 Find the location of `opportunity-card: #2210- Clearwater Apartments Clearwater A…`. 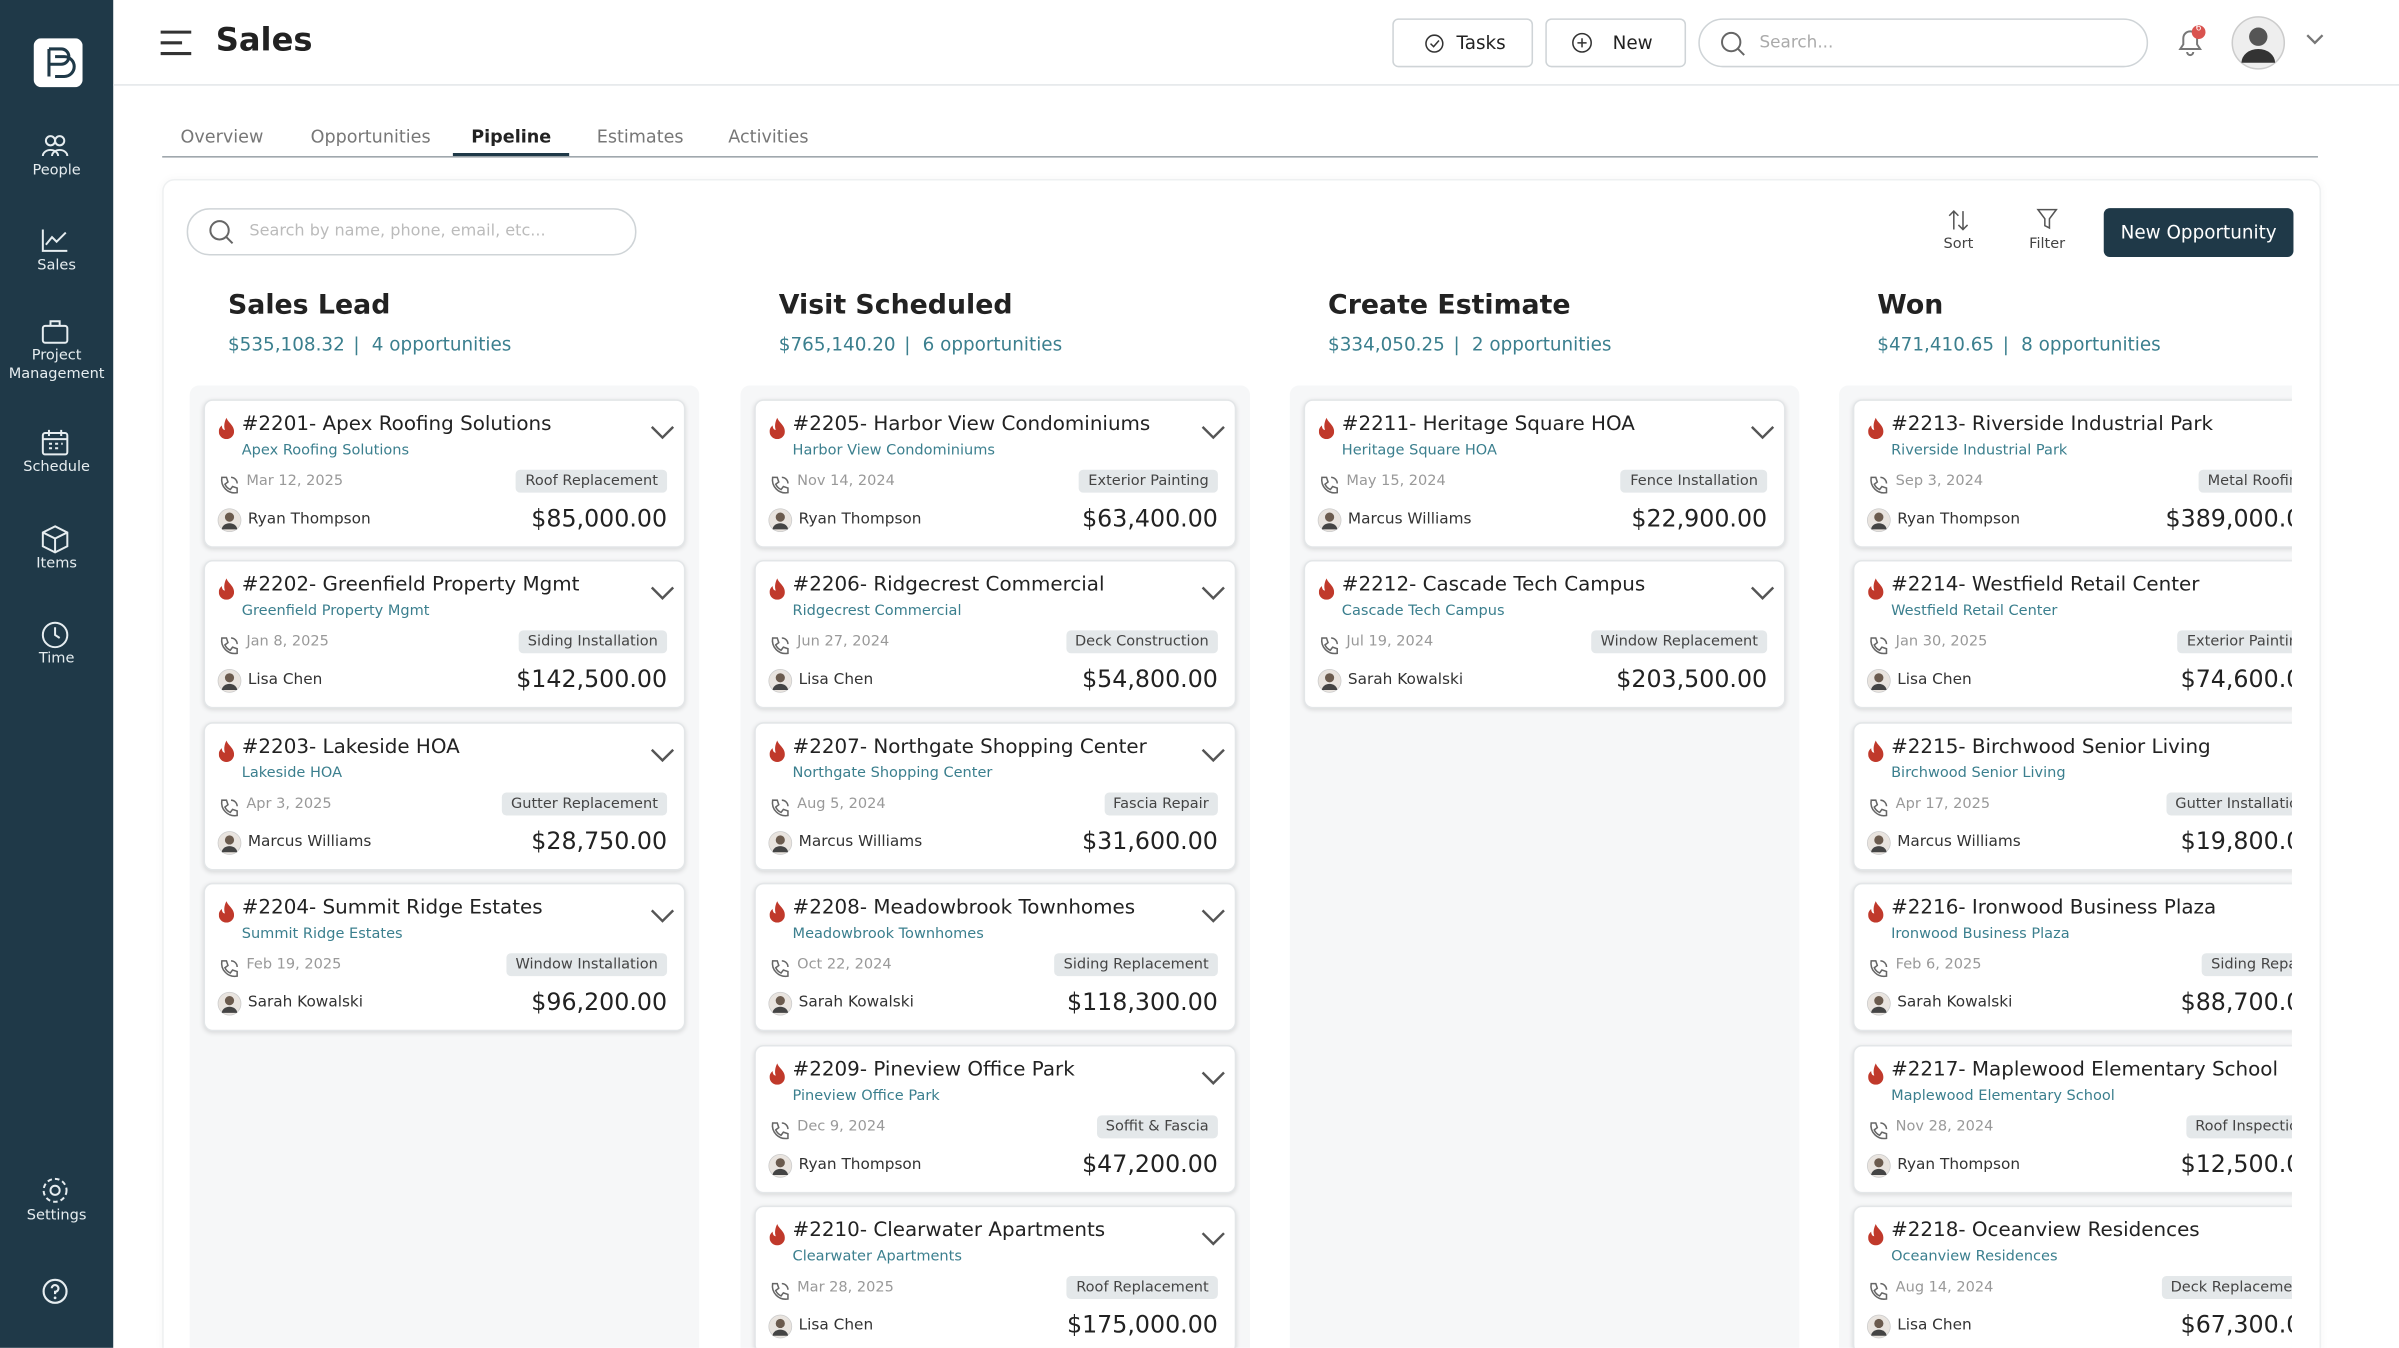

opportunity-card: #2210- Clearwater Apartments Clearwater A… is located at coordinates (995, 1276).